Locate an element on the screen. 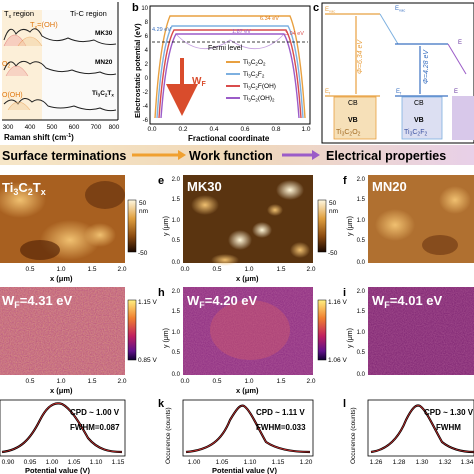  ef-label-2: Ef is located at coordinates (399, 92).